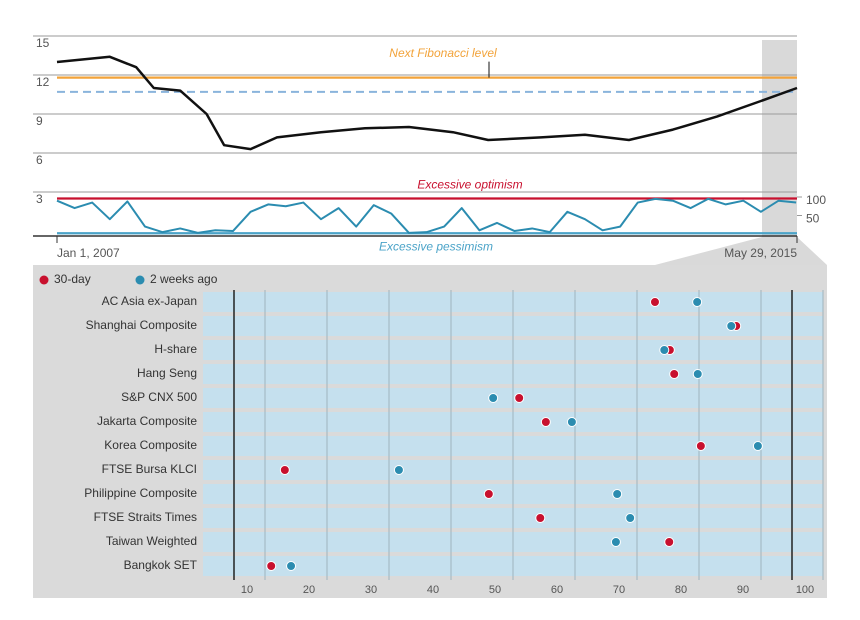 Image resolution: width=860 pixels, height=620 pixels. What do you see at coordinates (140, 493) in the screenshot?
I see `category-label: Philippine Composite` at bounding box center [140, 493].